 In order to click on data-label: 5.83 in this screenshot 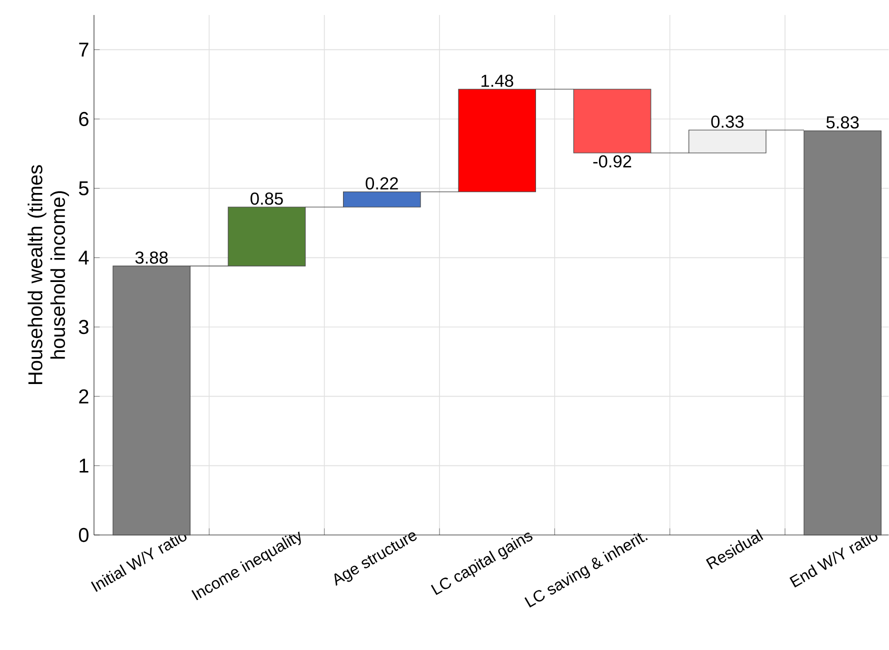, I will do `click(842, 122)`.